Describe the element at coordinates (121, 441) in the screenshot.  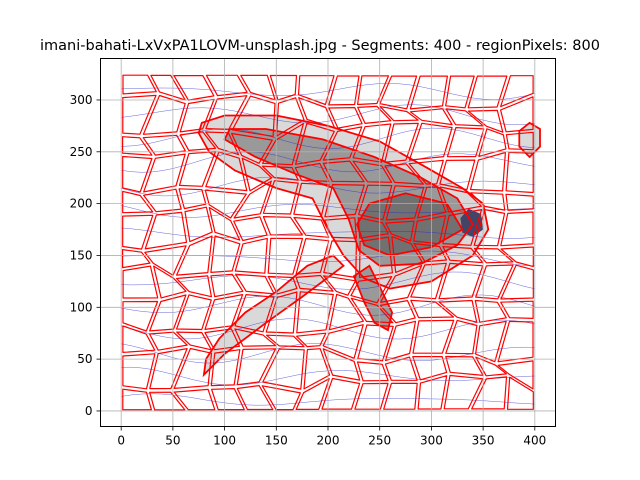
I see `x-tick-label: 0` at that location.